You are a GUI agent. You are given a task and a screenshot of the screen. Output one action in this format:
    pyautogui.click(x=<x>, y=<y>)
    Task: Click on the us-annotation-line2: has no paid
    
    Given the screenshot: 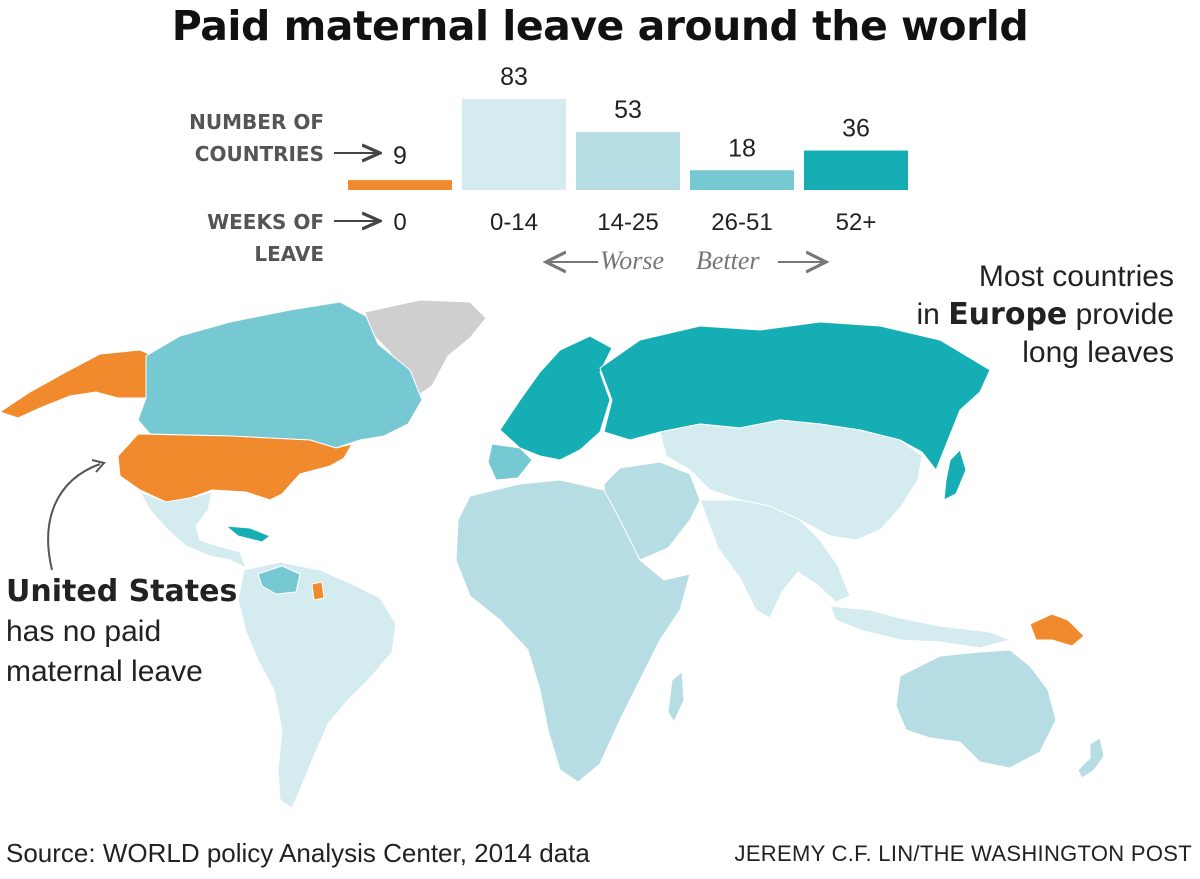 What is the action you would take?
    pyautogui.click(x=84, y=631)
    